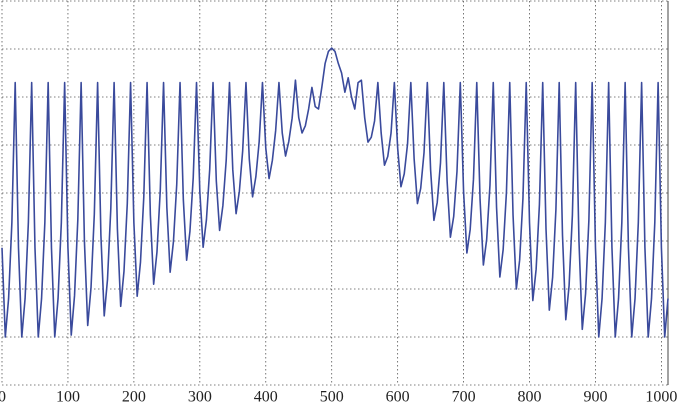  I want to click on x-tick-label: 0, so click(3, 397).